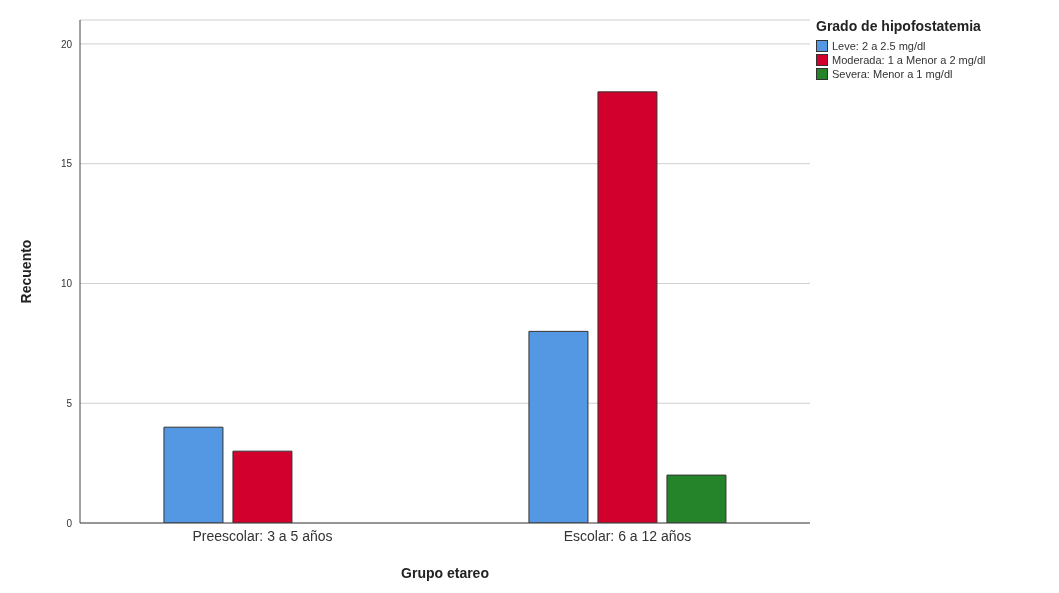  What do you see at coordinates (909, 60) in the screenshot?
I see `legend-label: Moderada: 1 a Menor a 2 mg/dl` at bounding box center [909, 60].